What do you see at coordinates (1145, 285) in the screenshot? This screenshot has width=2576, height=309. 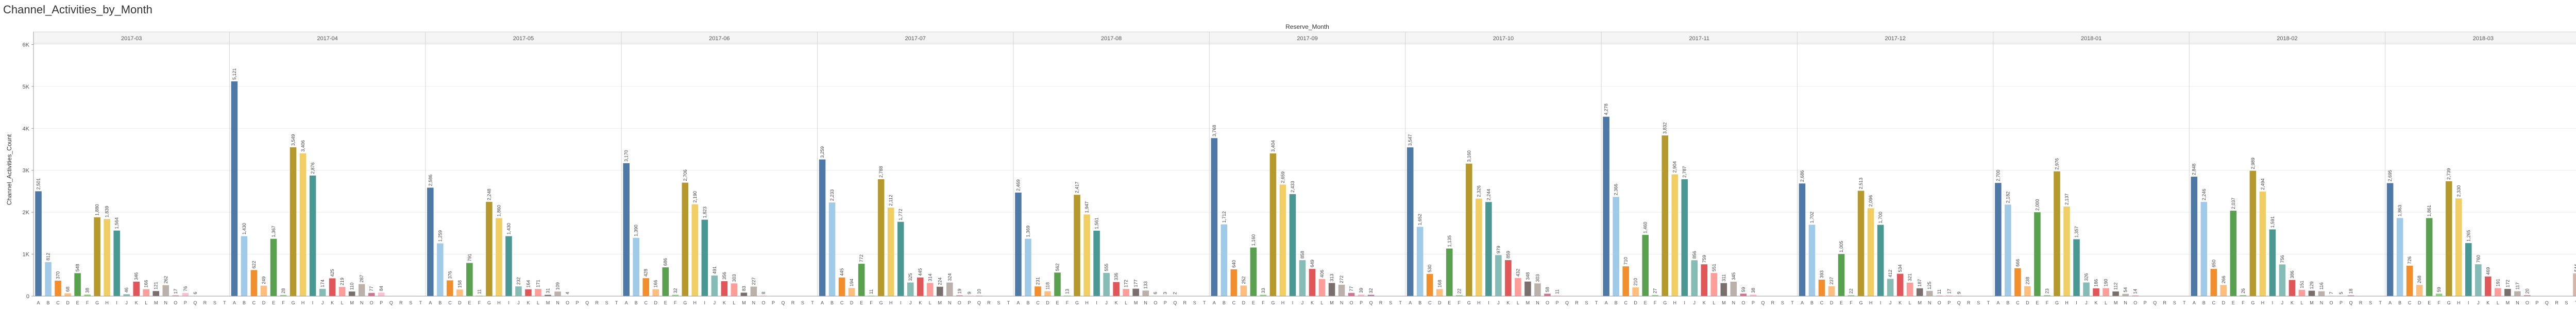 I see `data-label: 133` at bounding box center [1145, 285].